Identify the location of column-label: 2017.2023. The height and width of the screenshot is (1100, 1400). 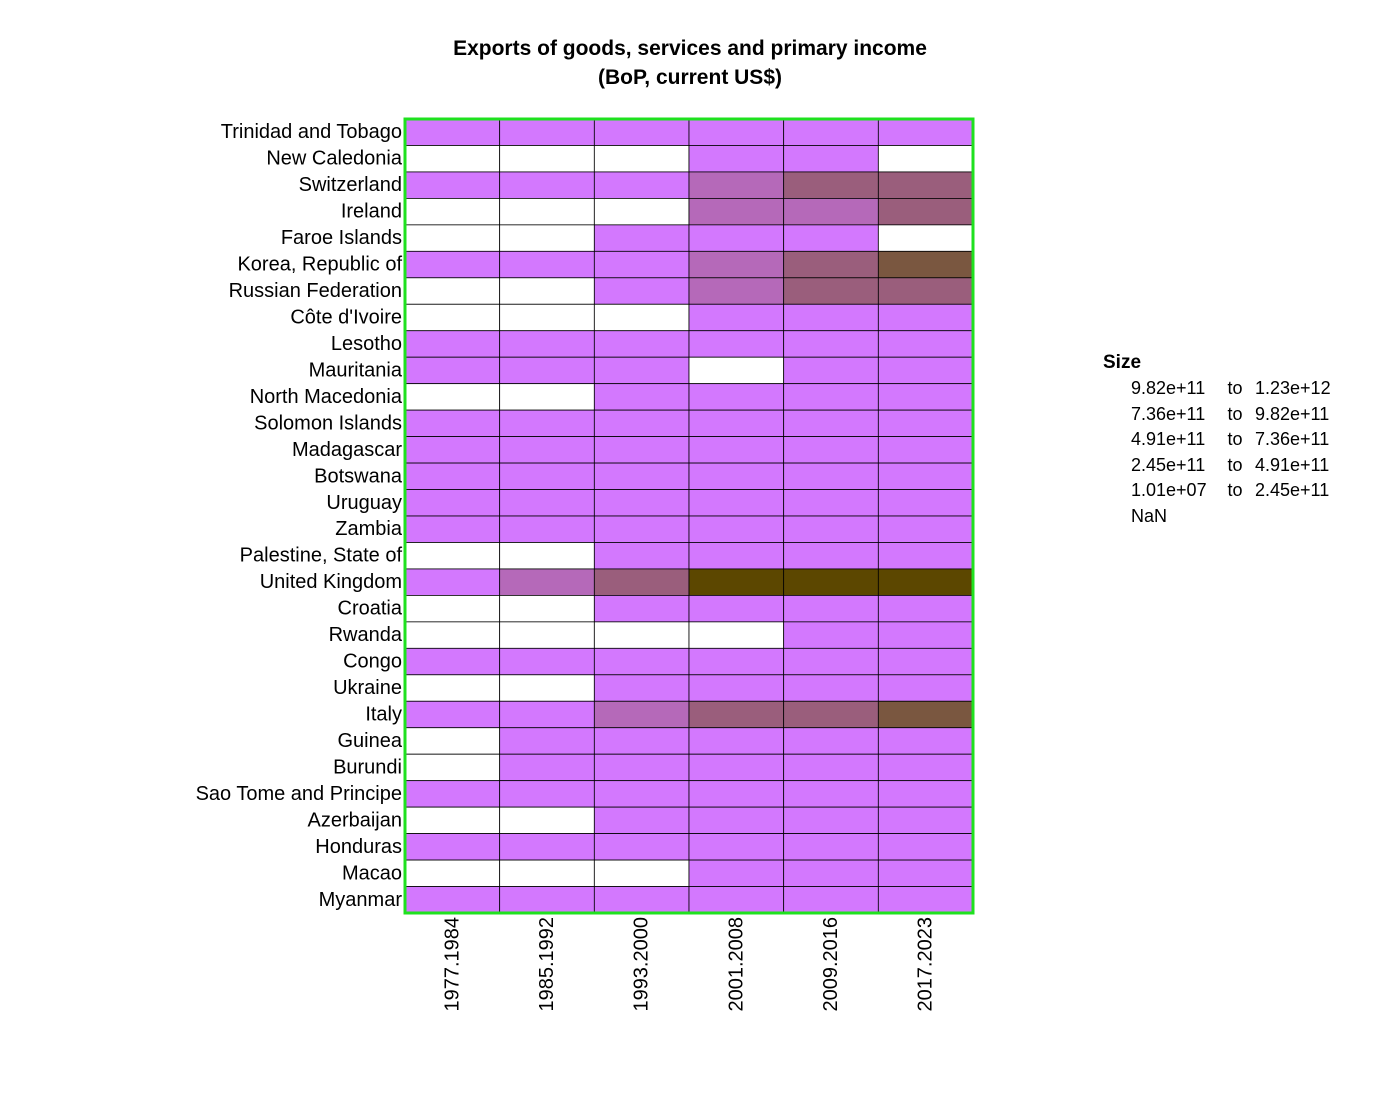
(926, 964).